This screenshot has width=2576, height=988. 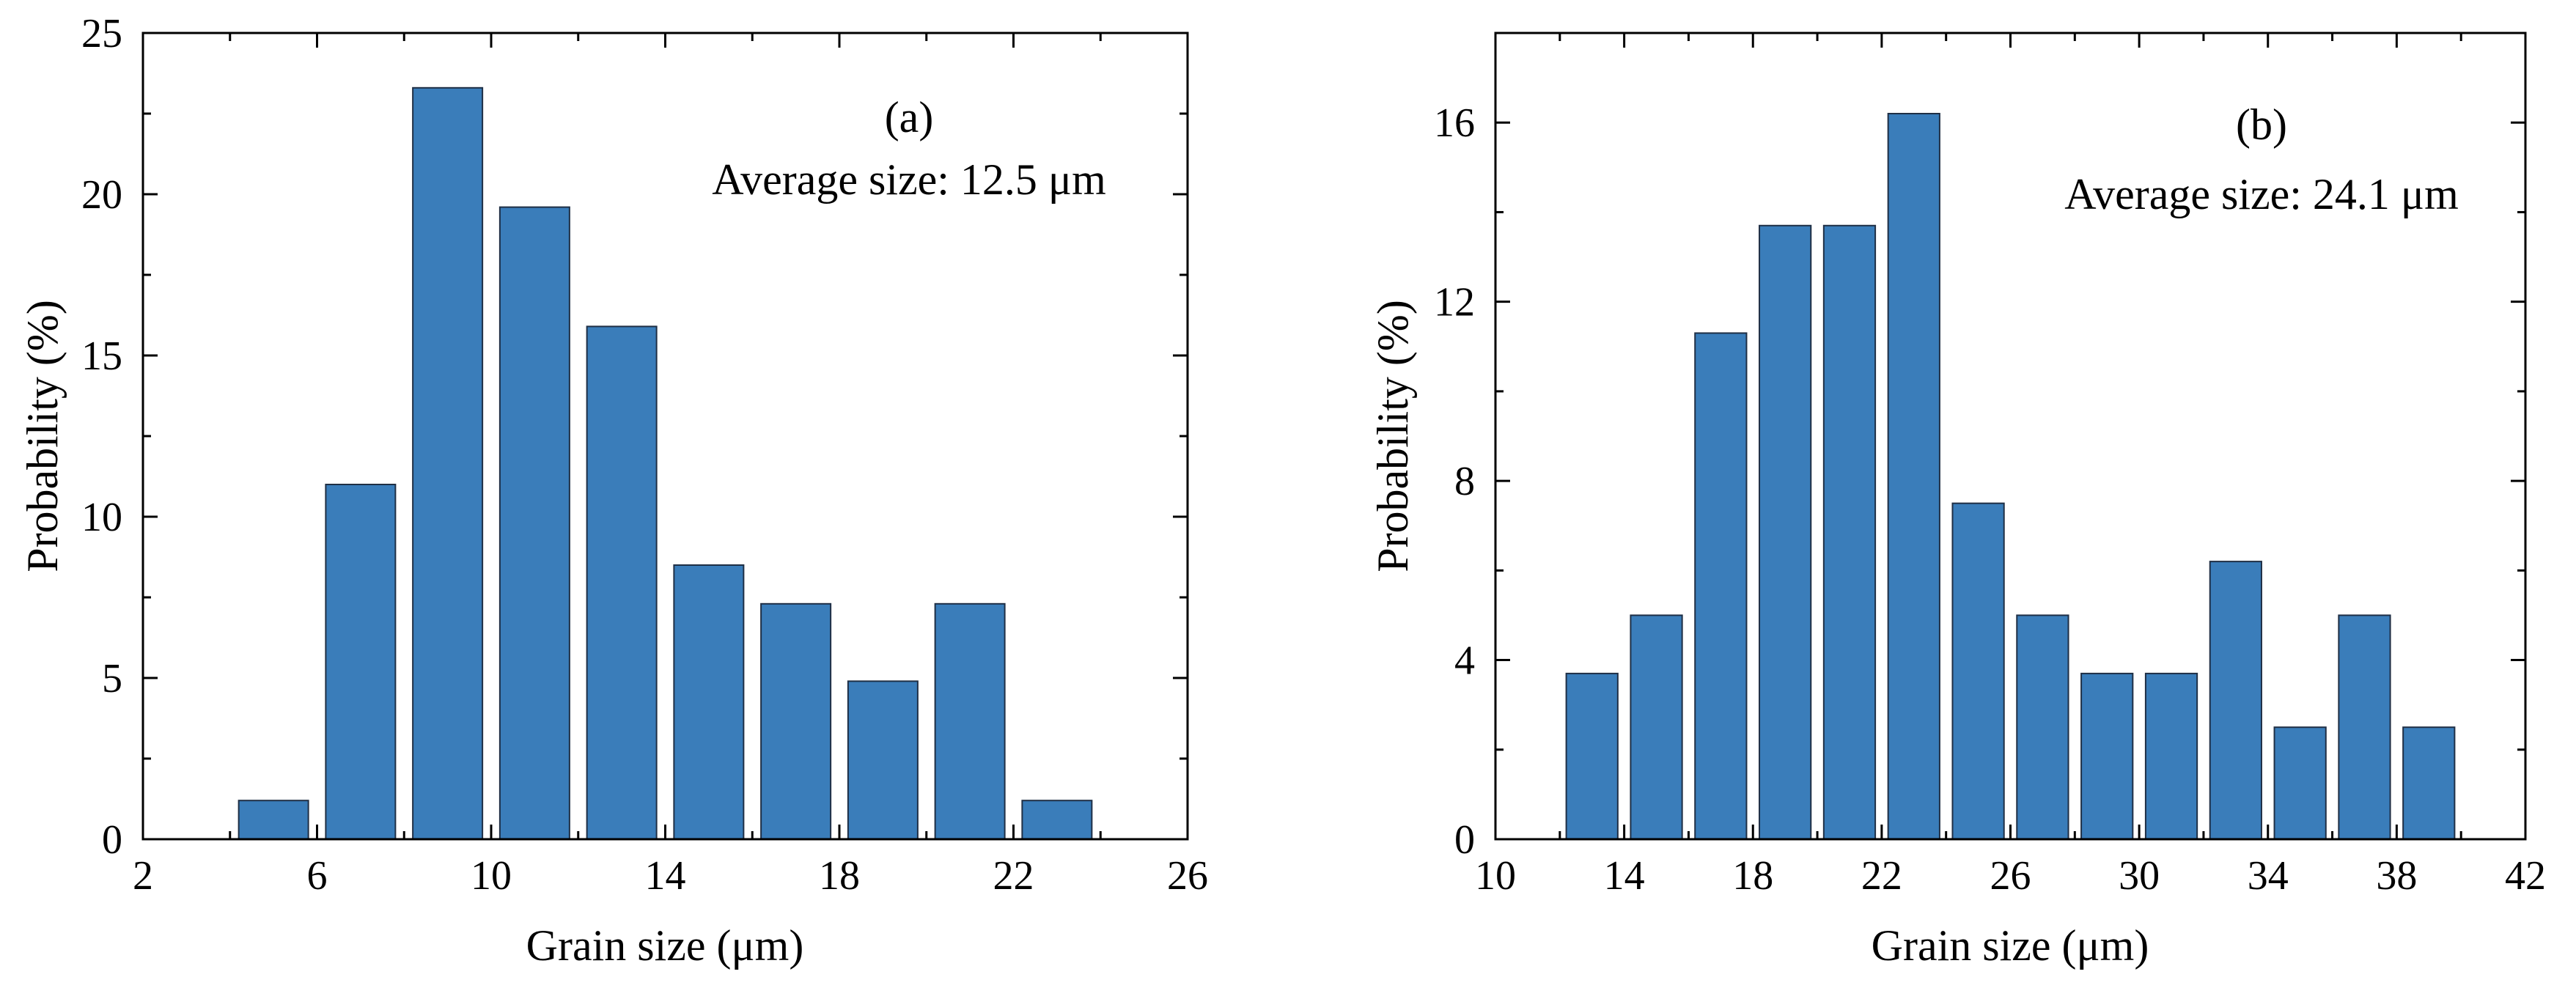 I want to click on panel-b-y-tick-label: 12, so click(x=1454, y=303).